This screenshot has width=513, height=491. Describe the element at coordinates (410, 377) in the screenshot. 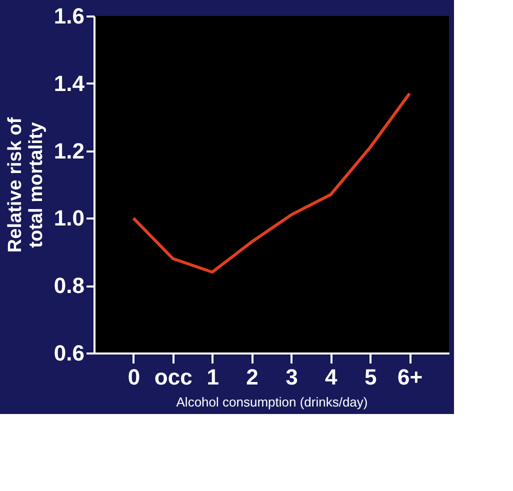

I see `x-tick-label: 6+` at that location.